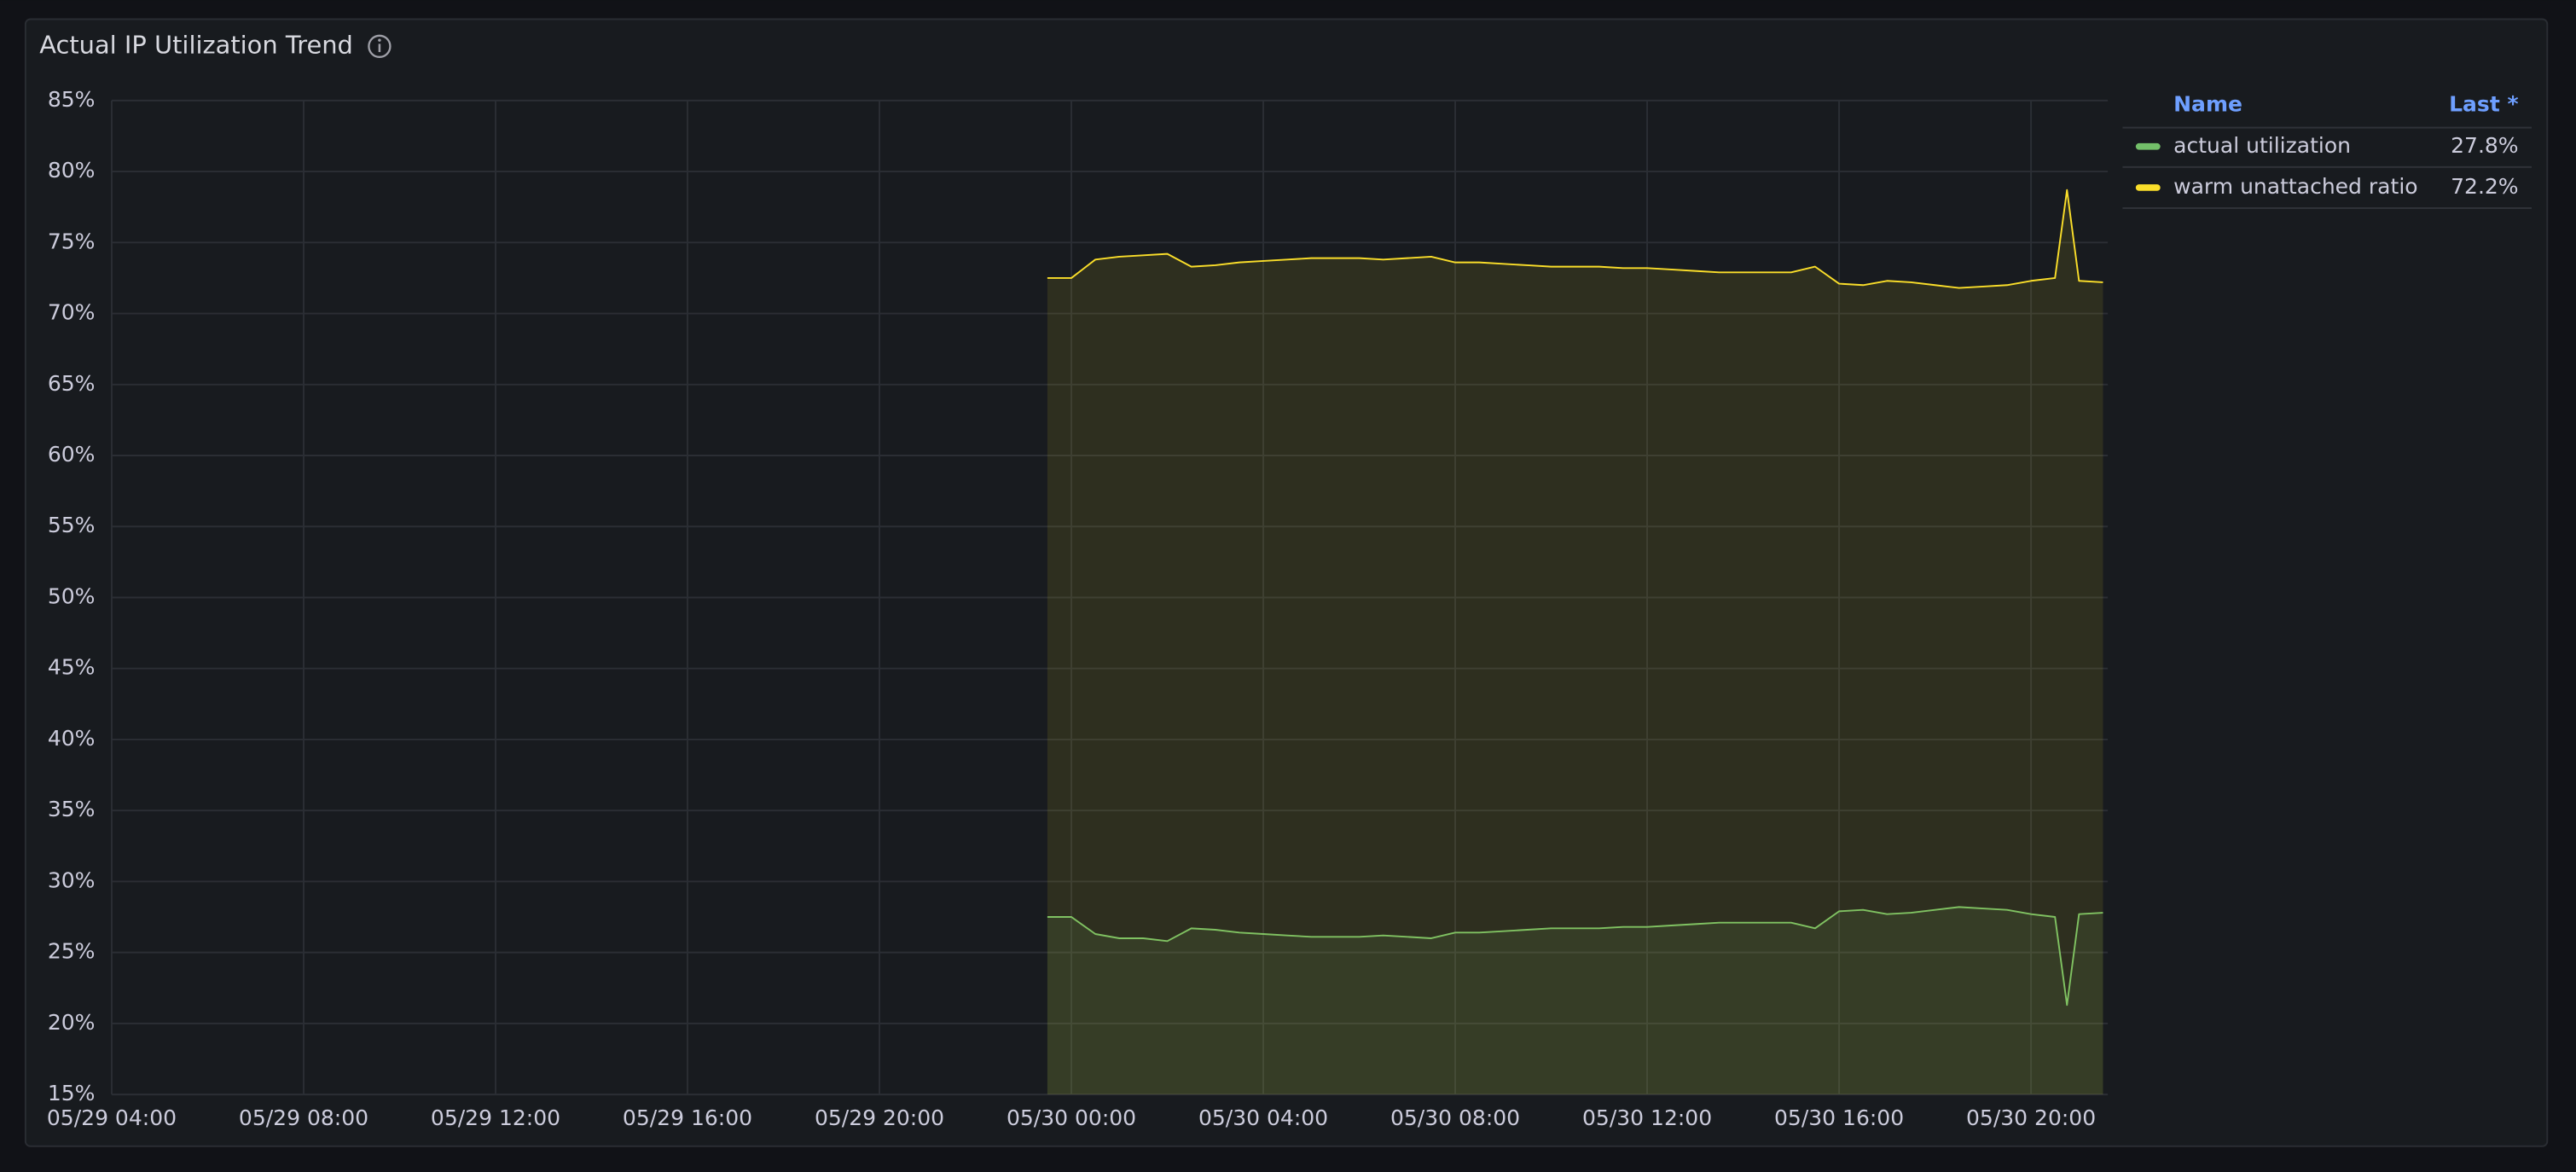 This screenshot has width=2576, height=1172. What do you see at coordinates (72, 99) in the screenshot?
I see `y-tick-label: 85%` at bounding box center [72, 99].